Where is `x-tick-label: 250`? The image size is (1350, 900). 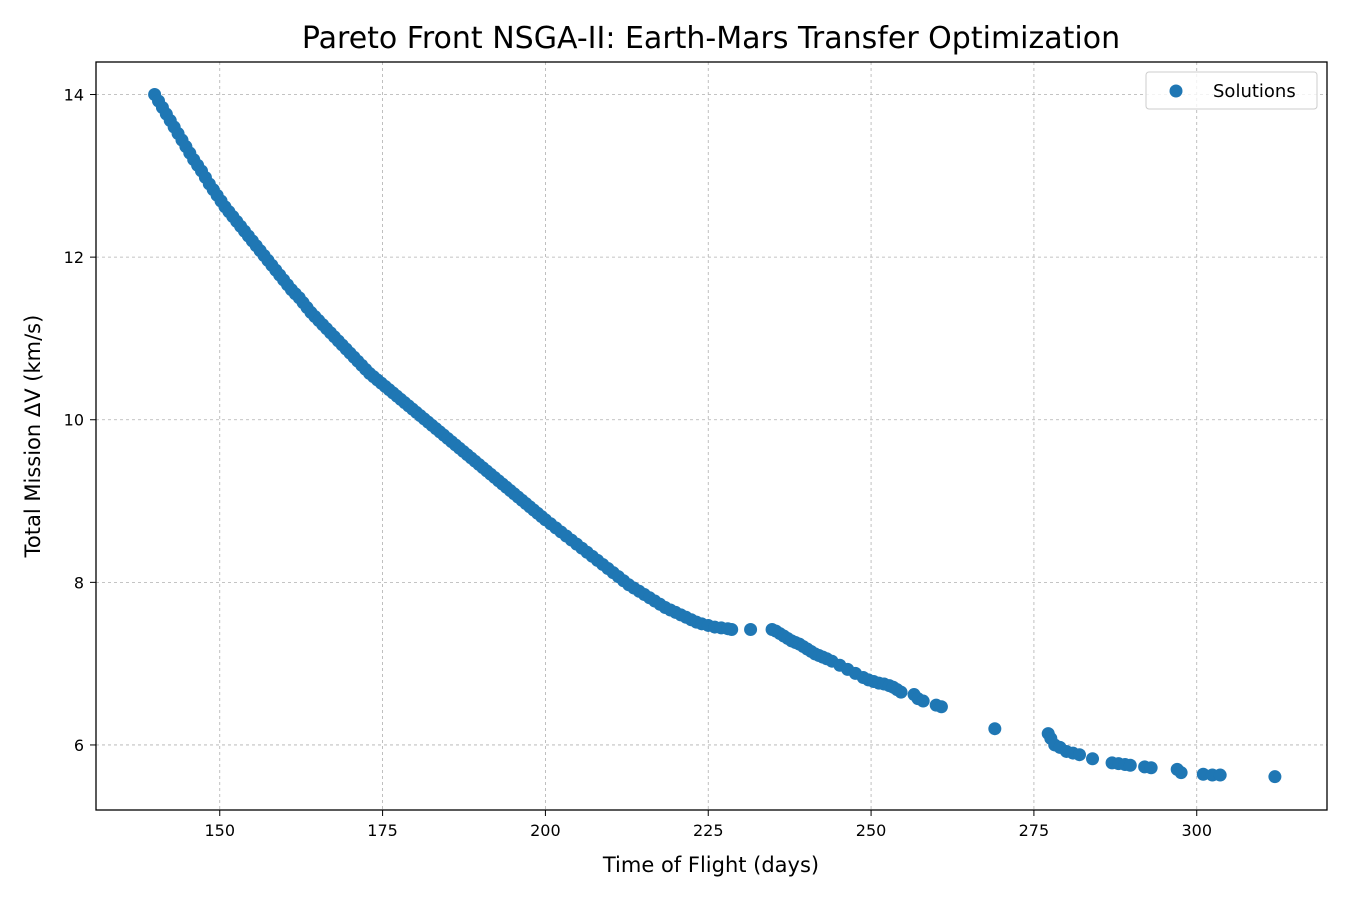
x-tick-label: 250 is located at coordinates (871, 830).